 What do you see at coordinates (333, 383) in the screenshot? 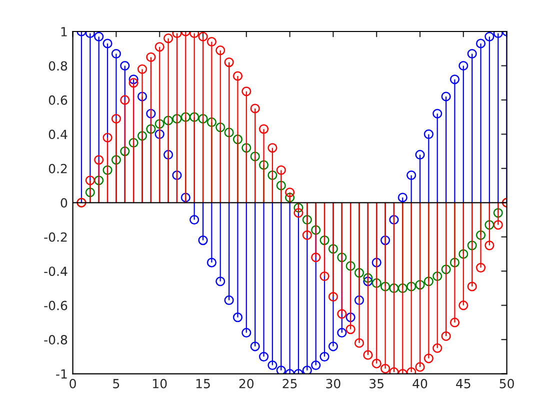
I see `x-tick-label: 30` at bounding box center [333, 383].